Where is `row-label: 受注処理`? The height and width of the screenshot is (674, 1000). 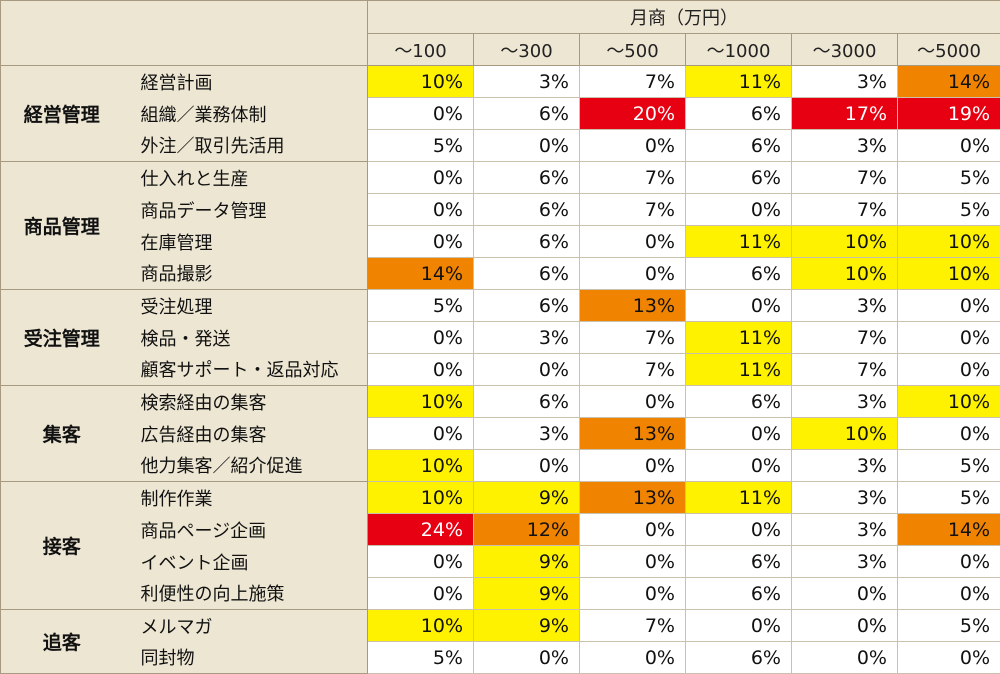
row-label: 受注処理 is located at coordinates (245, 306).